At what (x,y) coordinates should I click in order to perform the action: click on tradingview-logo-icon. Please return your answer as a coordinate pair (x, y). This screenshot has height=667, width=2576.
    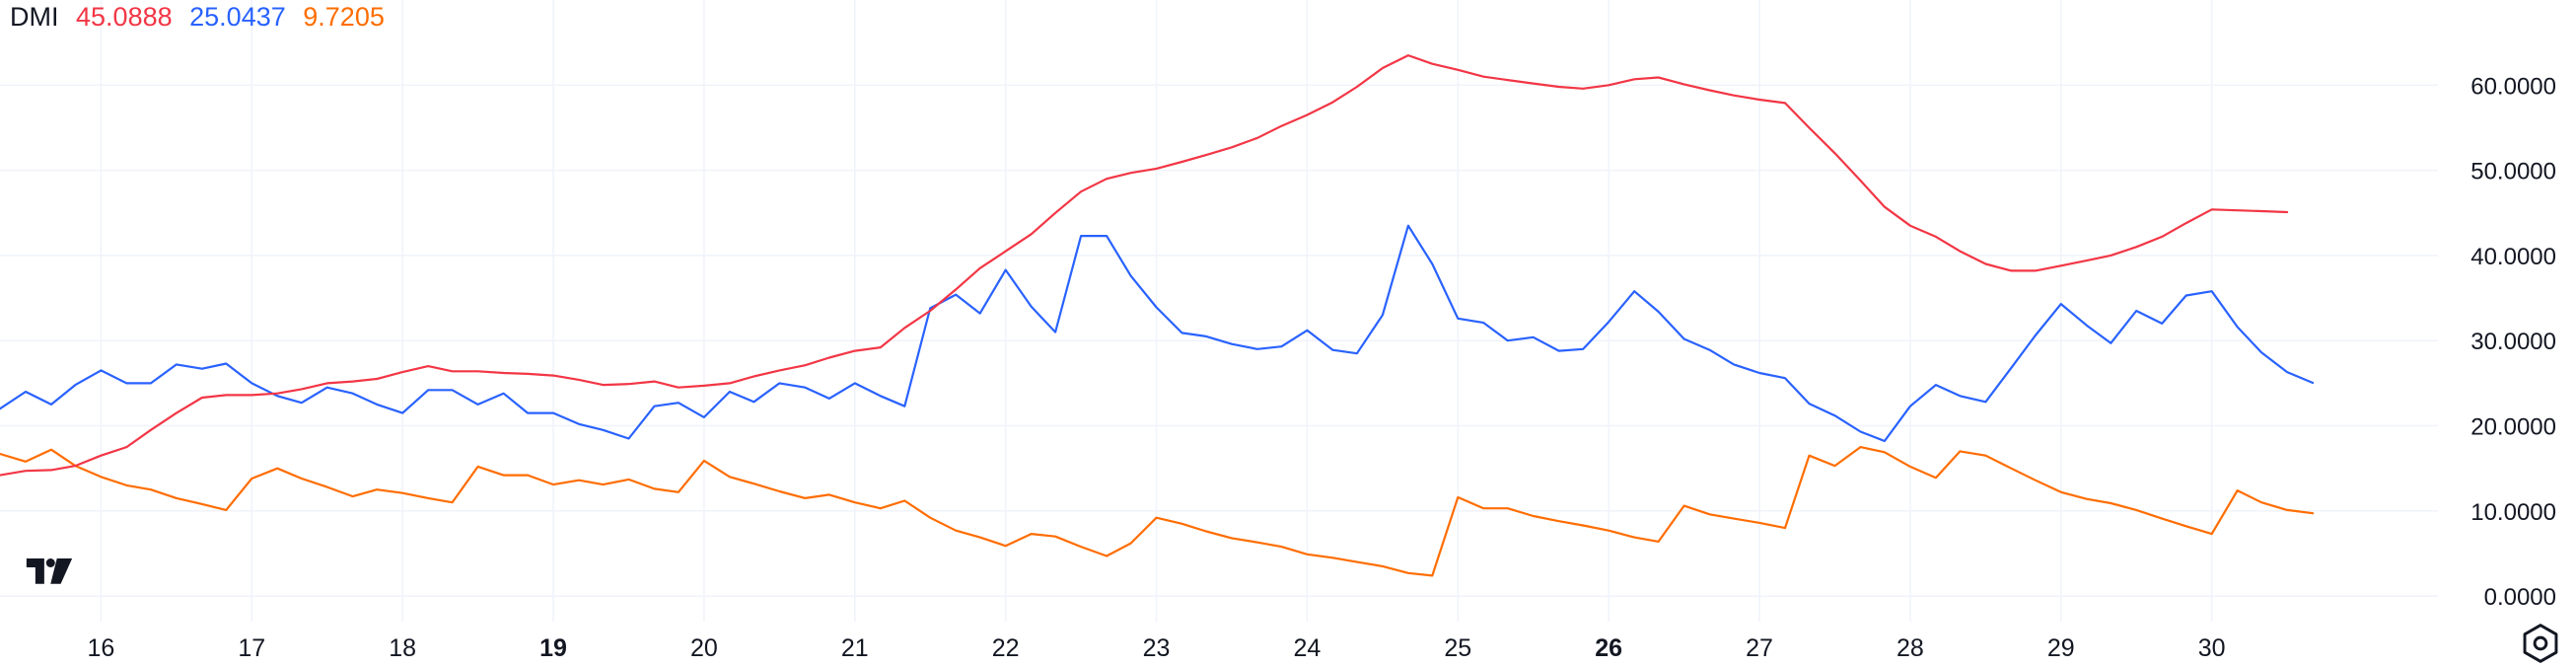
    Looking at the image, I should click on (49, 576).